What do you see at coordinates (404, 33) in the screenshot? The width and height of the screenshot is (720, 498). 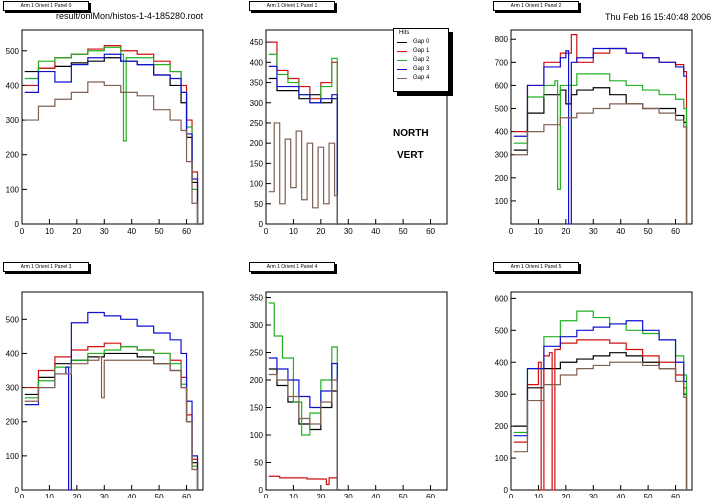 I see `legend-title: Hits` at bounding box center [404, 33].